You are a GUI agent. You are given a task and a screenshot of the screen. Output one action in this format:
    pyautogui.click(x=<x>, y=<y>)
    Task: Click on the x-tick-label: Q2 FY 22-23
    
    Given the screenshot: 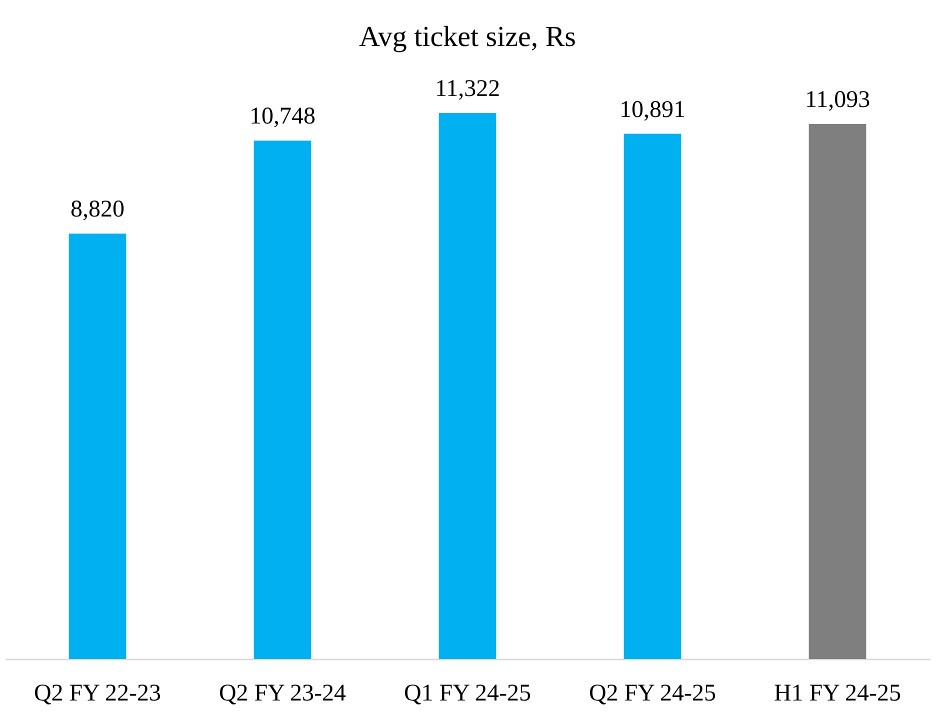 What is the action you would take?
    pyautogui.click(x=98, y=693)
    